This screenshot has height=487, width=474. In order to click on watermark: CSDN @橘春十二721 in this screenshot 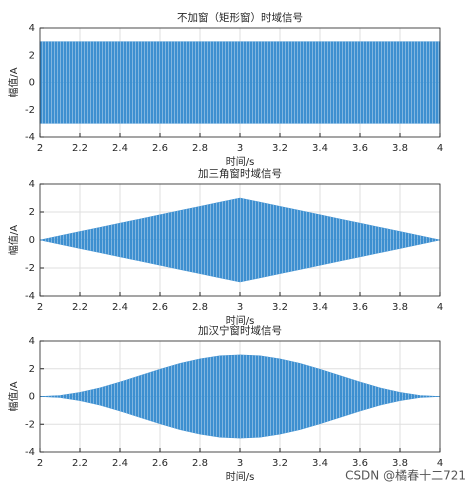, I will do `click(405, 475)`.